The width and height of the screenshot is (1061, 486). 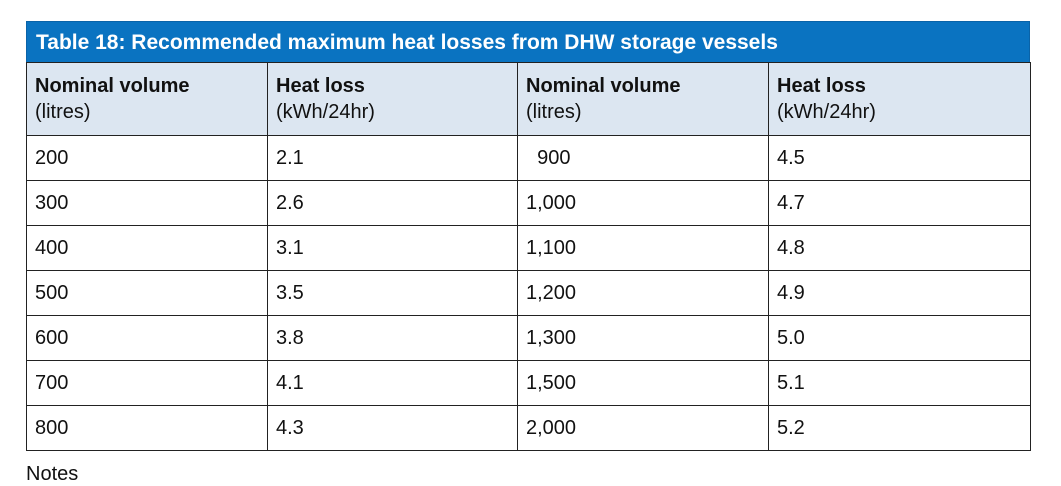 What do you see at coordinates (392, 248) in the screenshot?
I see `table-cell: 3.1` at bounding box center [392, 248].